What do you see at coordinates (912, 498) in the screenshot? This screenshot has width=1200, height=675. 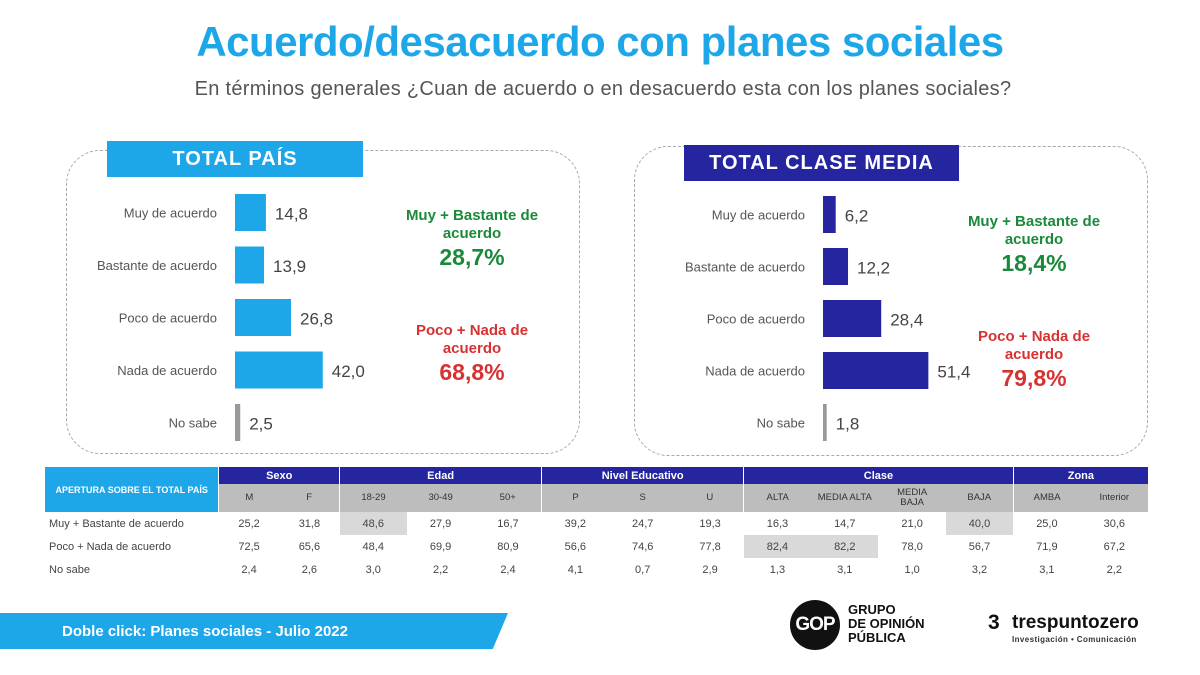 I see `column-header: MEDIA BAJA` at bounding box center [912, 498].